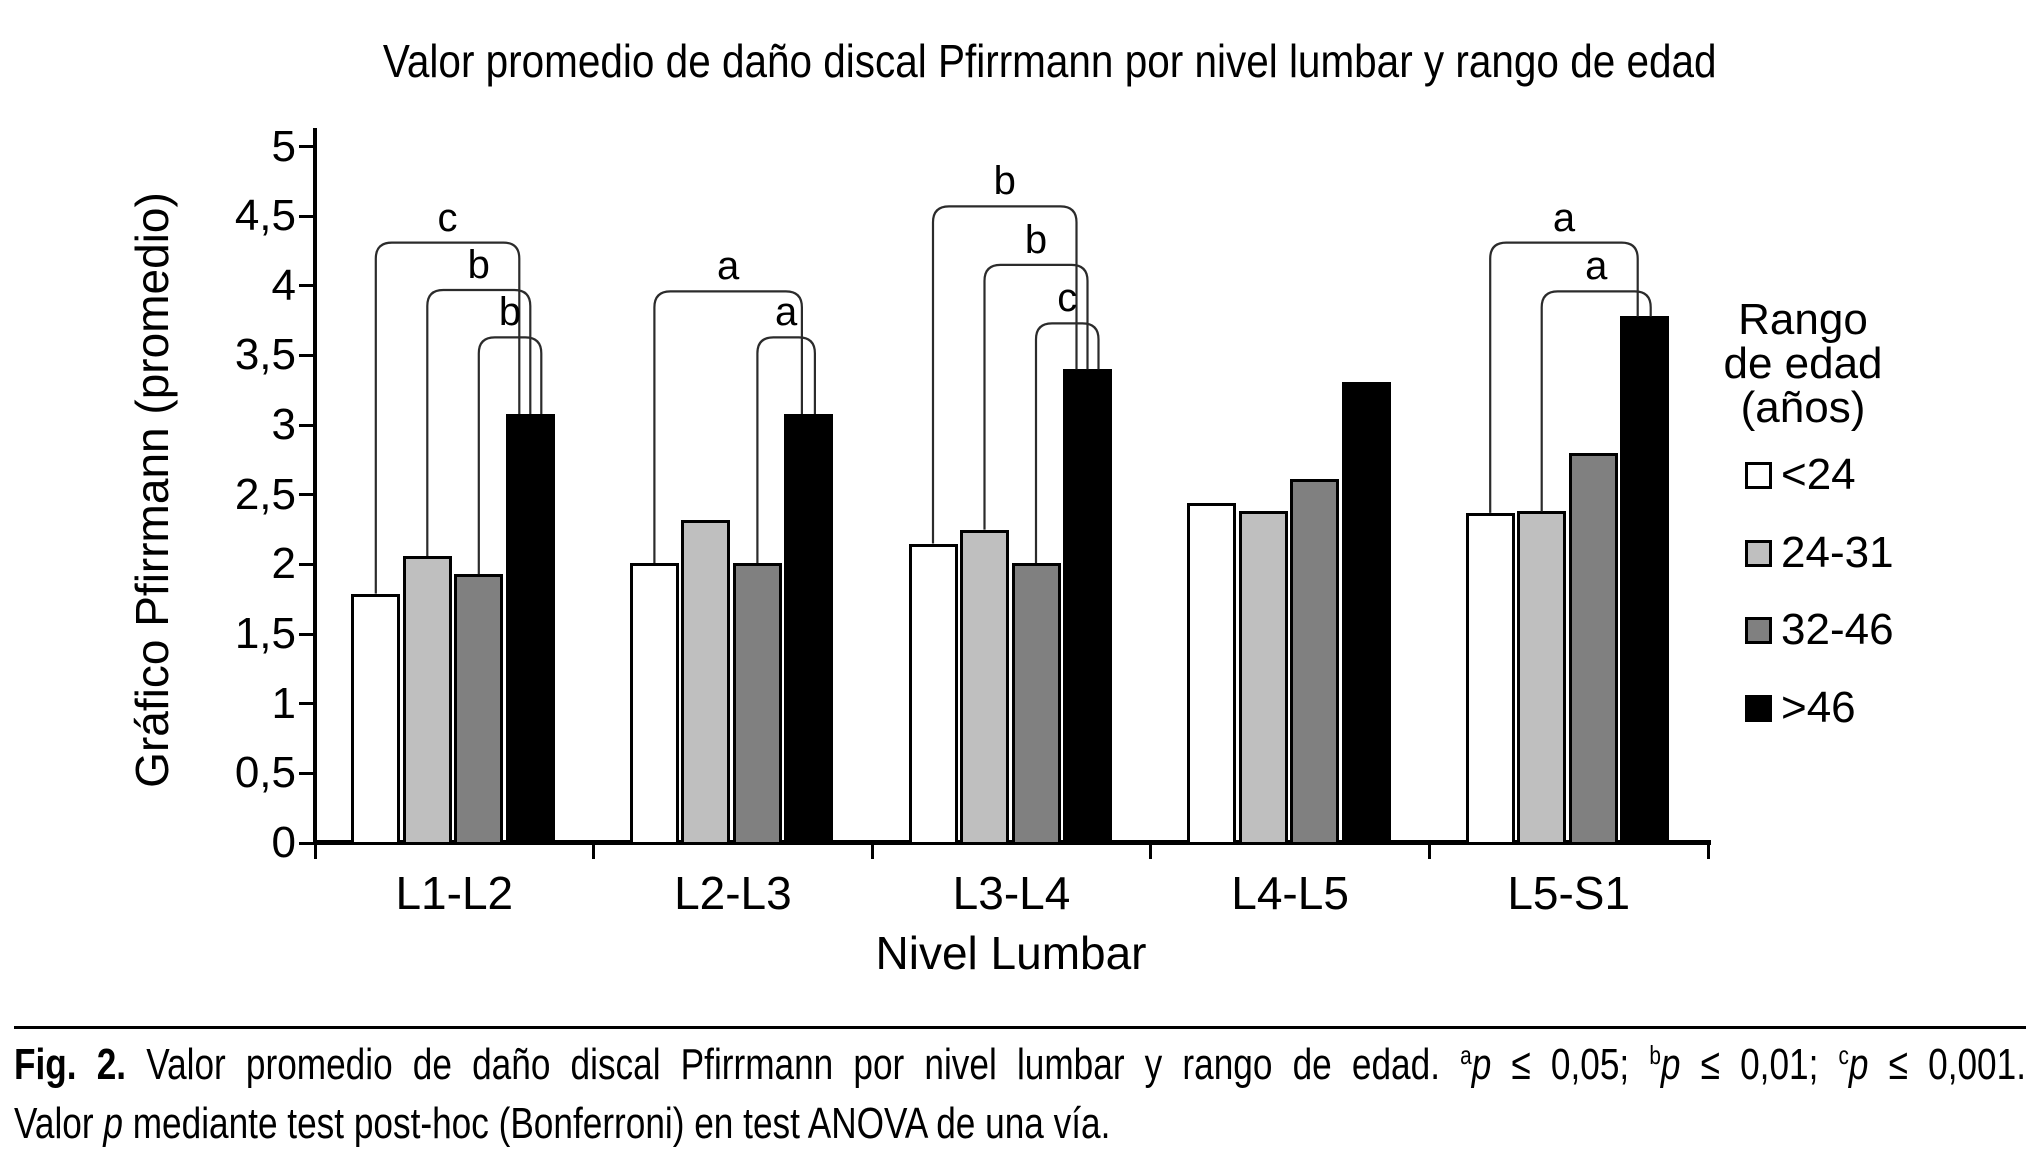 This screenshot has height=1164, width=2040. What do you see at coordinates (283, 146) in the screenshot?
I see `y-tick-label: 5` at bounding box center [283, 146].